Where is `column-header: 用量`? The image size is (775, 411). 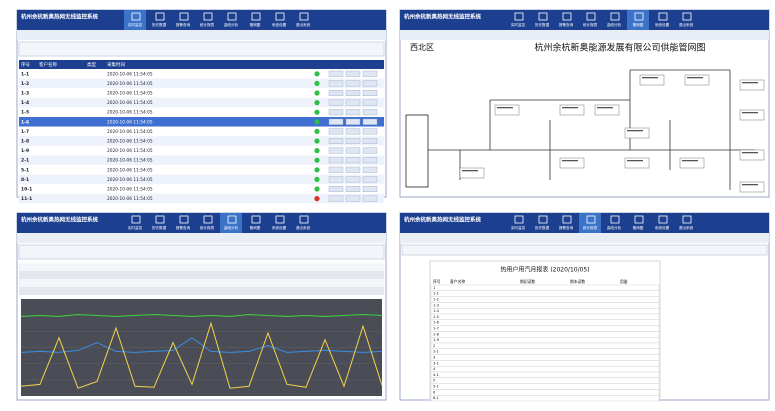 column-header: 用量 is located at coordinates (624, 281).